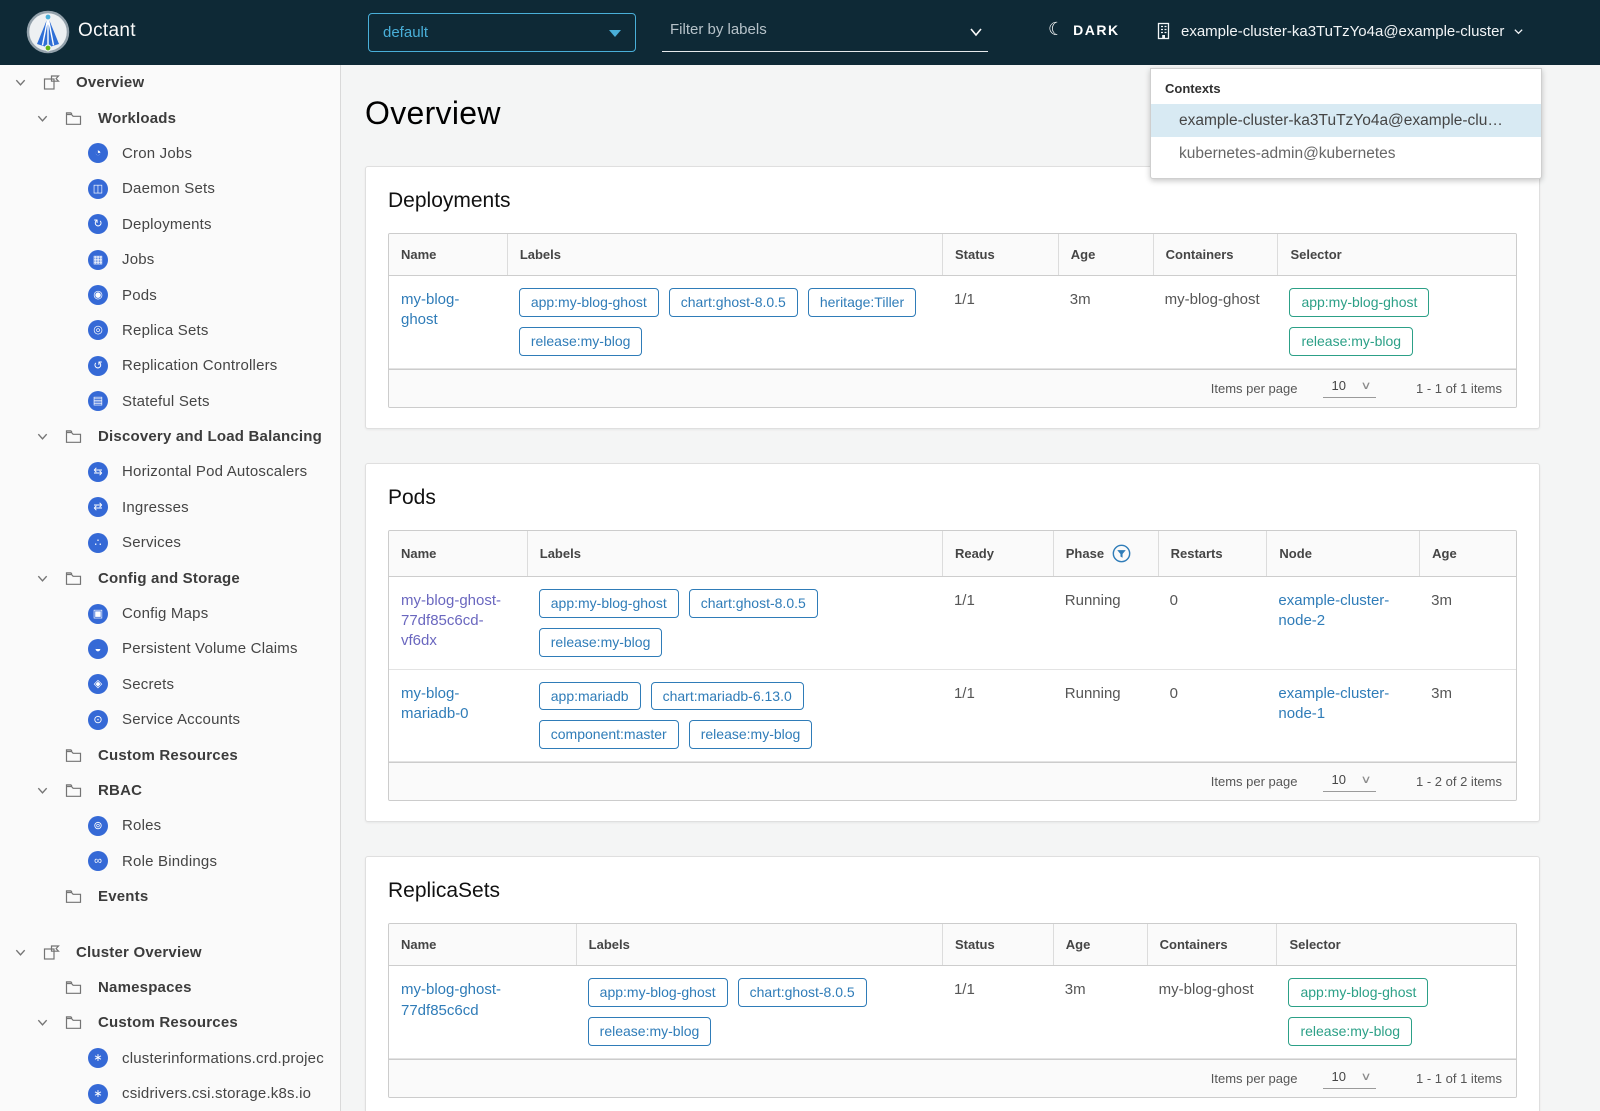 This screenshot has height=1111, width=1600. I want to click on sidebar-item-daemon-sets: ◫ Daemon Sets, so click(170, 188).